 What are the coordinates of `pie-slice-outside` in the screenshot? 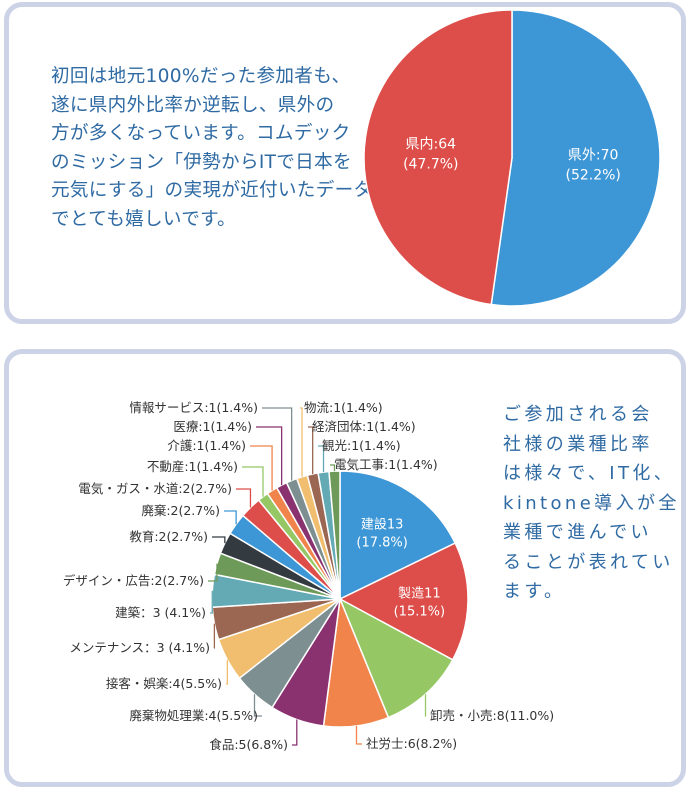 It's located at (575, 158).